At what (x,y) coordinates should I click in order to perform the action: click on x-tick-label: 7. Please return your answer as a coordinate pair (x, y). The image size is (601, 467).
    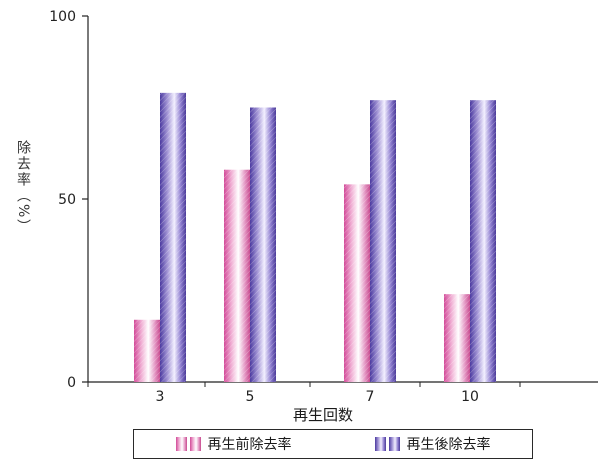
    Looking at the image, I should click on (370, 397).